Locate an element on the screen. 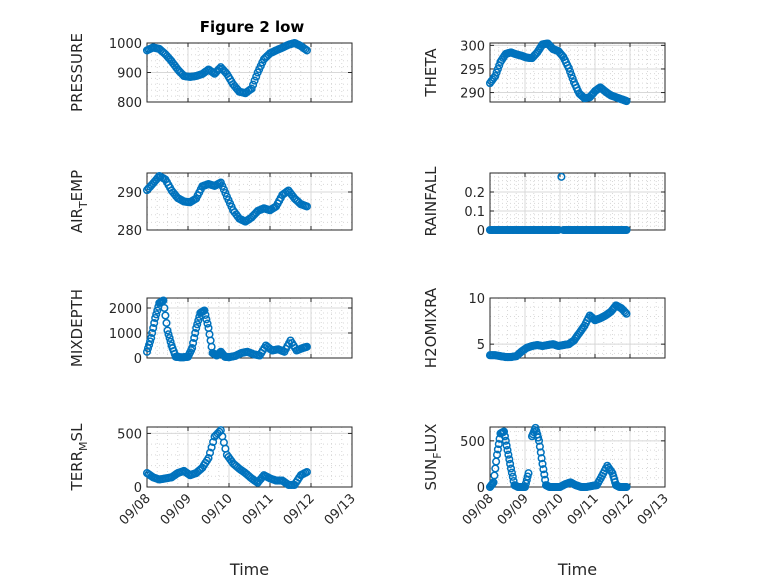 The image size is (778, 583). y-axis-label-main: THETA is located at coordinates (431, 73).